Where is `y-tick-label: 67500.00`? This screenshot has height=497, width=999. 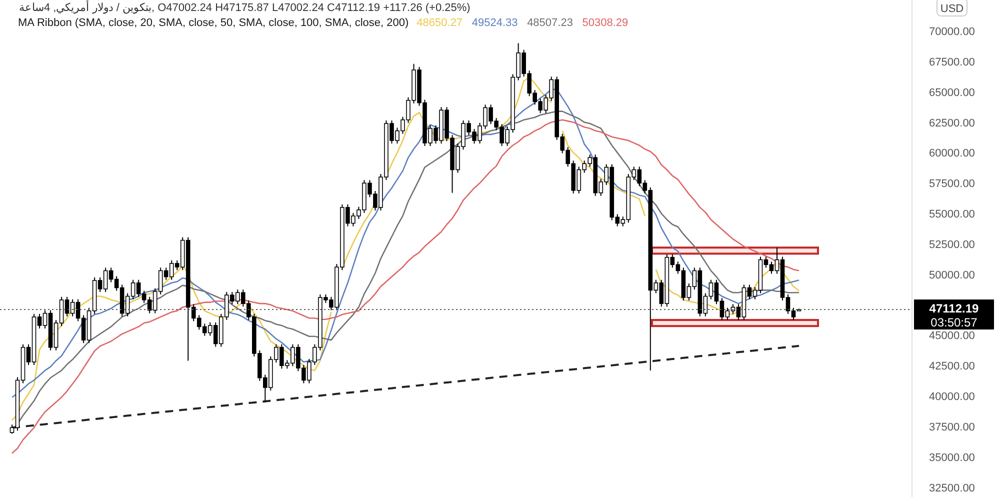
y-tick-label: 67500.00 is located at coordinates (952, 62).